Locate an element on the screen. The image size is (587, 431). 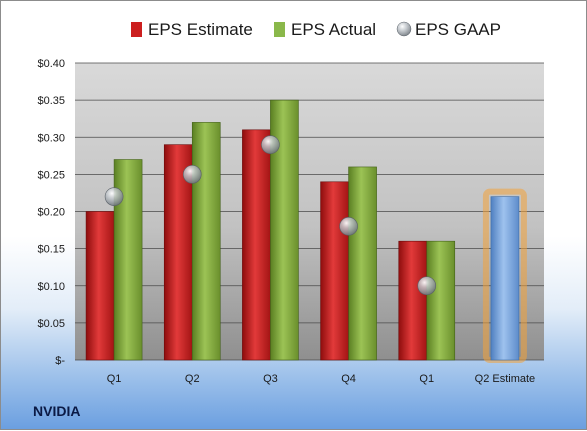
x-tick-label: Q2 is located at coordinates (192, 379).